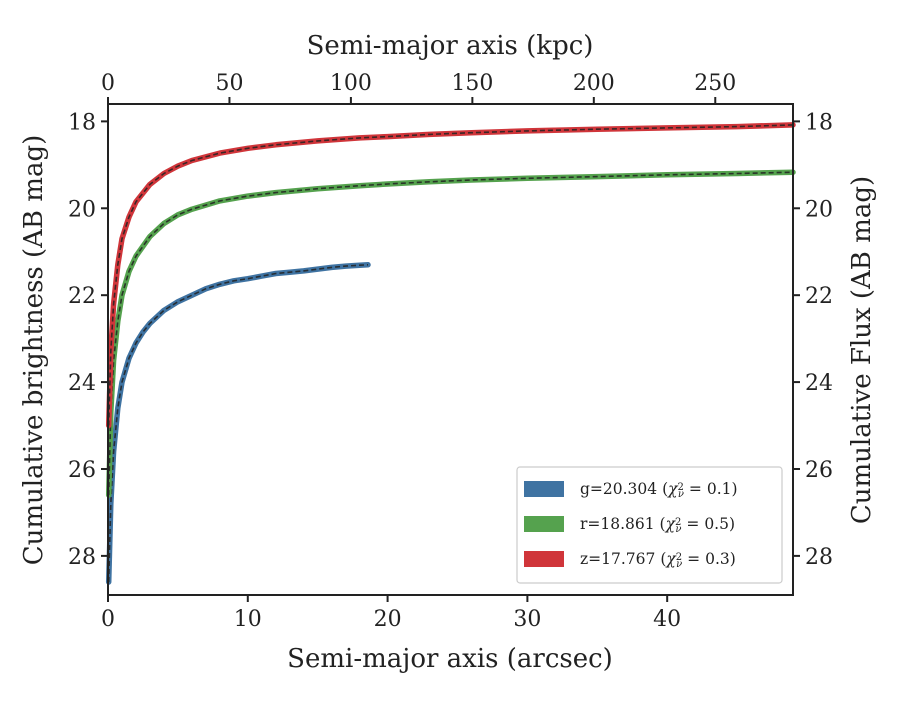 This screenshot has width=900, height=704. What do you see at coordinates (34, 350) in the screenshot?
I see `y-axis-label: Cumulative brightness (AB mag)` at bounding box center [34, 350].